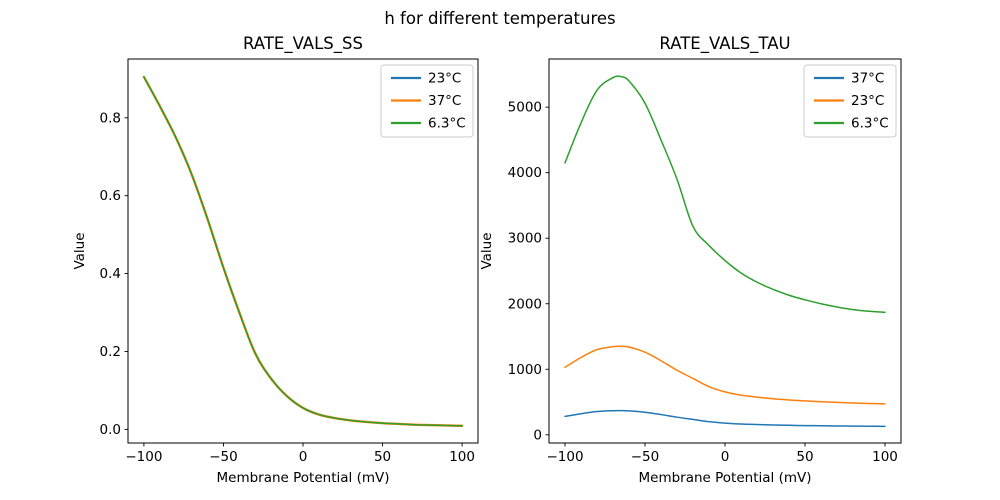 This screenshot has height=500, width=1000. What do you see at coordinates (724, 44) in the screenshot?
I see `subplot-title-tau: RATE_VALS_TAU` at bounding box center [724, 44].